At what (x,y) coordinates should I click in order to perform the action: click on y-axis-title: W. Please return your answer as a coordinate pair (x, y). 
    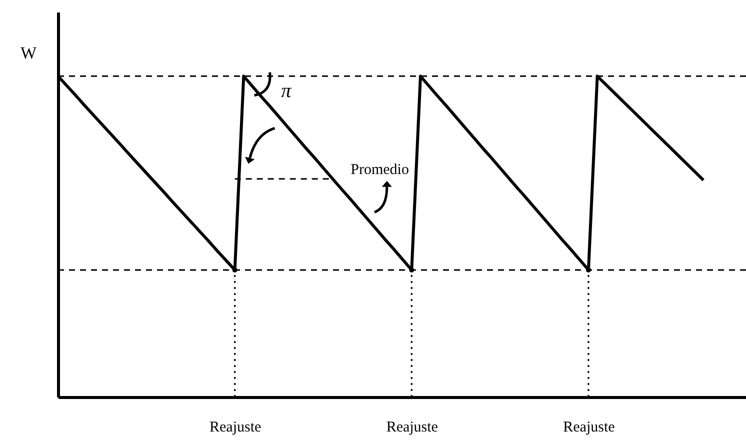
    Looking at the image, I should click on (29, 53).